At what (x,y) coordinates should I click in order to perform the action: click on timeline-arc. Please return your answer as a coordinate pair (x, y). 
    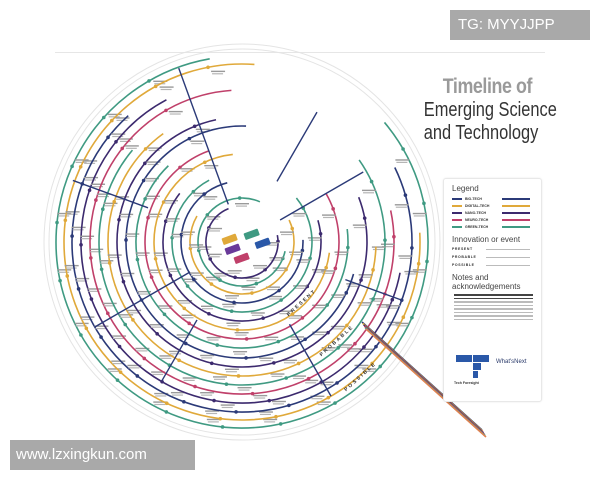
    Looking at the image, I should click on (242, 257).